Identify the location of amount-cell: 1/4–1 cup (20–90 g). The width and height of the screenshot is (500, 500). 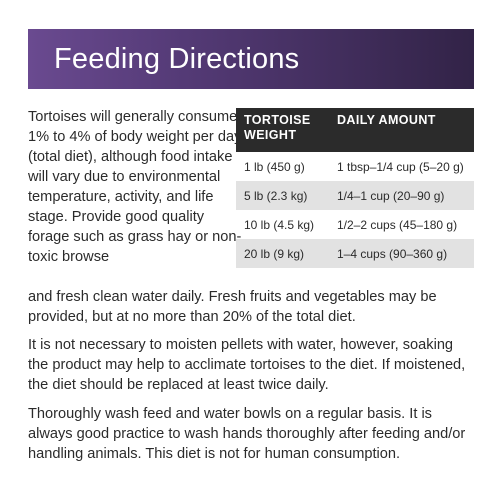
(391, 195).